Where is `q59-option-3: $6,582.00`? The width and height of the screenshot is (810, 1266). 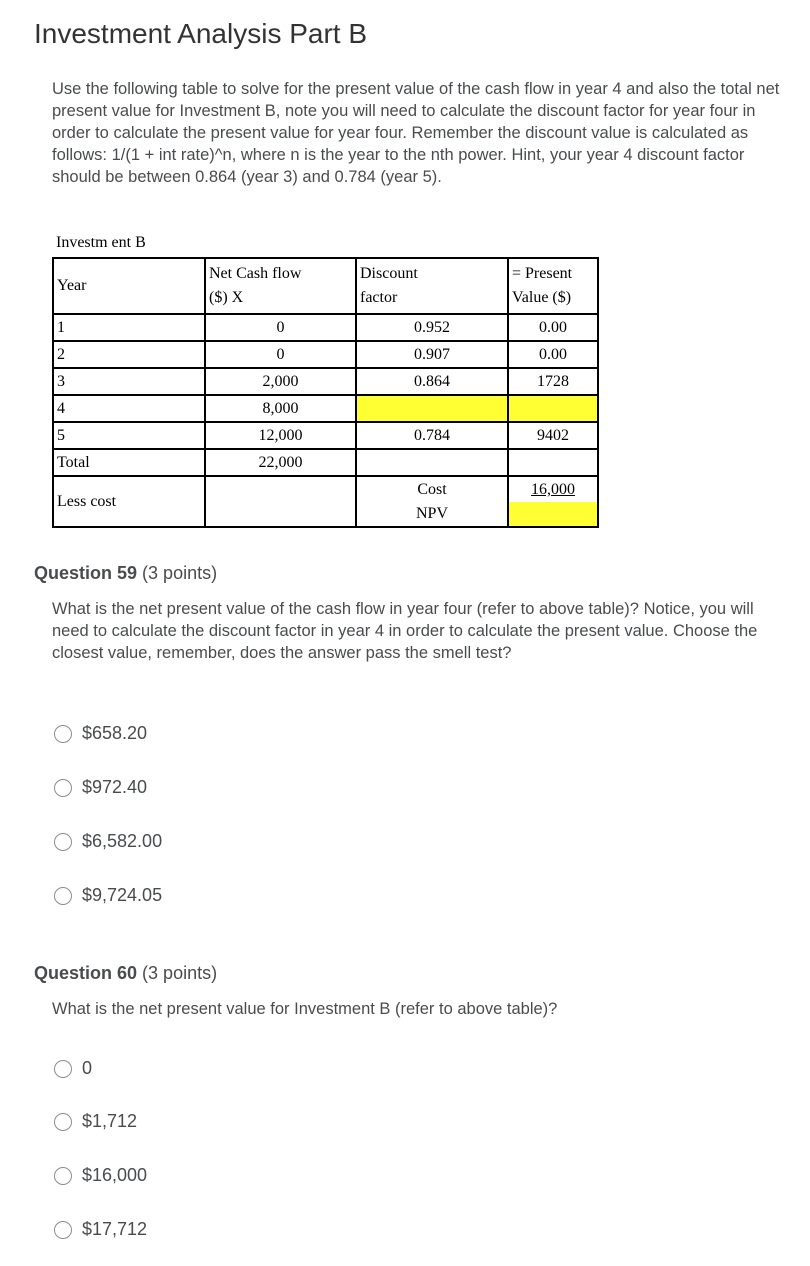
q59-option-3: $6,582.00 is located at coordinates (108, 841).